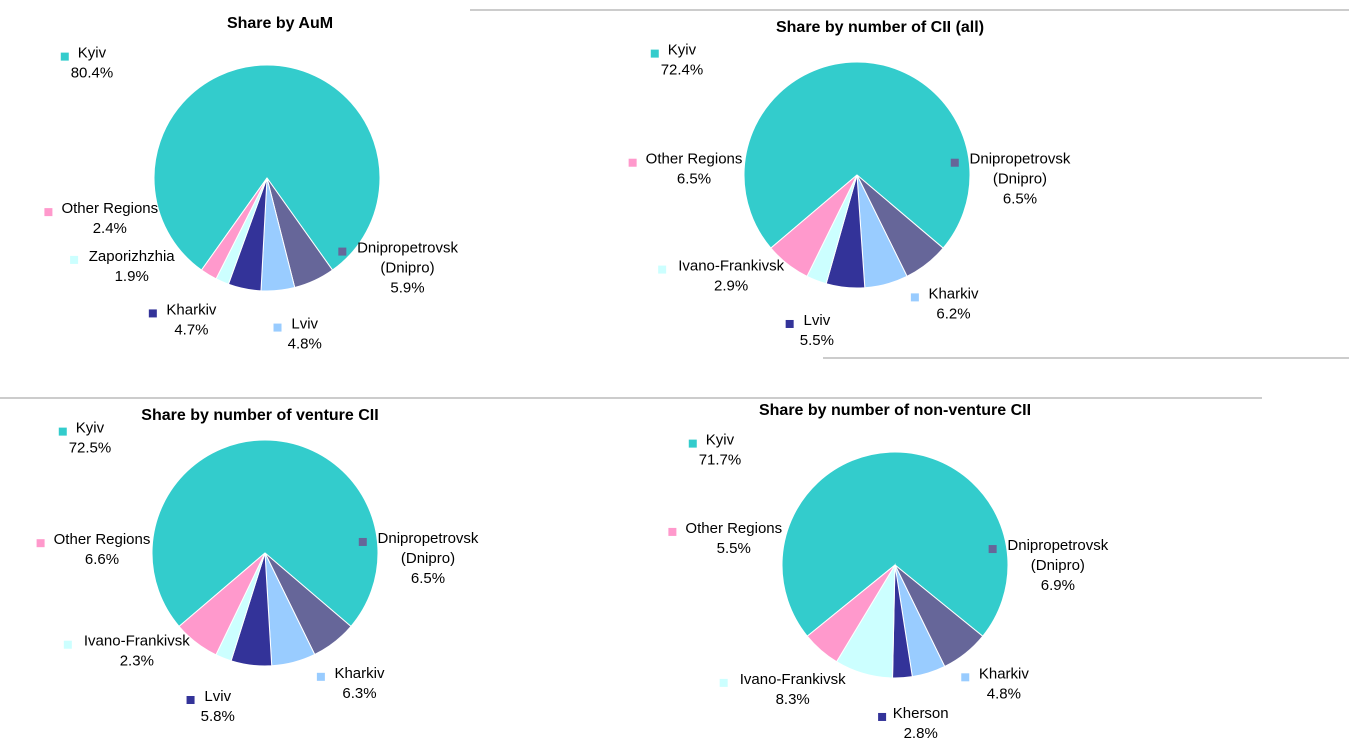 This screenshot has height=744, width=1349. Describe the element at coordinates (92, 73) in the screenshot. I see `value-label: 80.4%` at that location.